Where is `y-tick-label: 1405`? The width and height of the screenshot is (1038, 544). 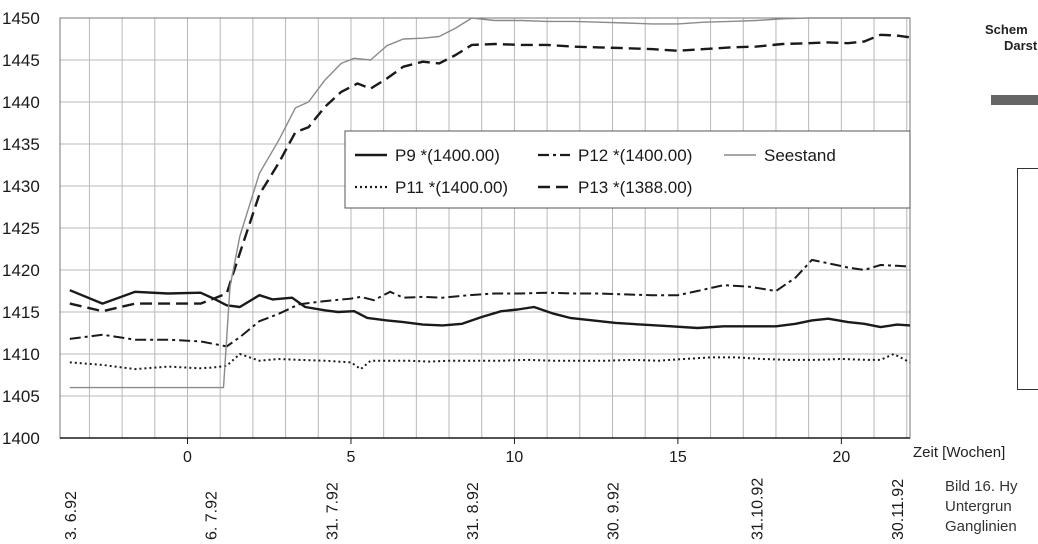 y-tick-label: 1405 is located at coordinates (21, 396).